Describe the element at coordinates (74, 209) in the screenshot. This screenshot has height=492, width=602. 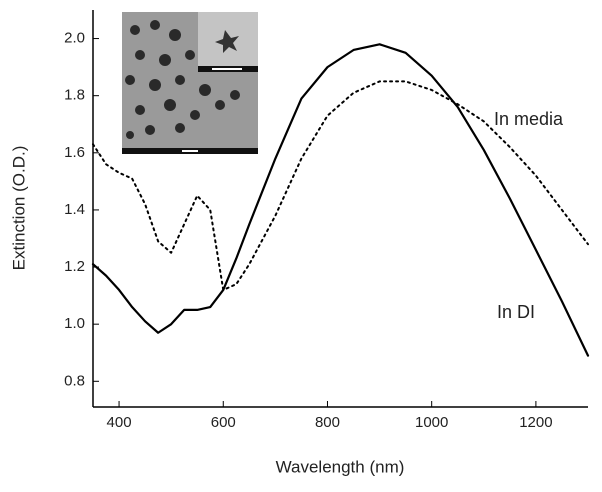
I see `y-tick-label: 1.4` at that location.